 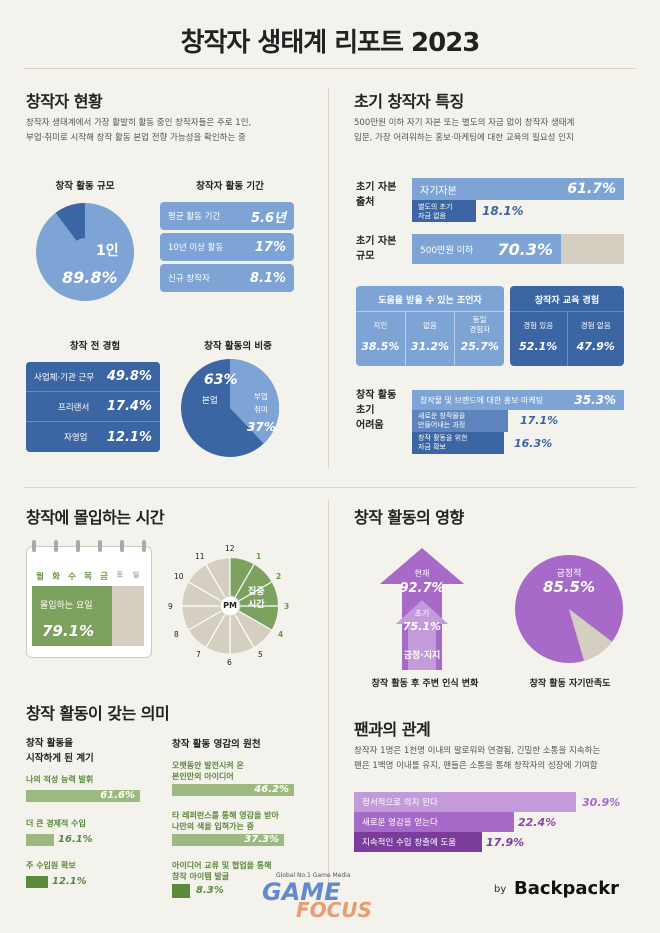 What do you see at coordinates (505, 842) in the screenshot?
I see `fan-value: 17.9%` at bounding box center [505, 842].